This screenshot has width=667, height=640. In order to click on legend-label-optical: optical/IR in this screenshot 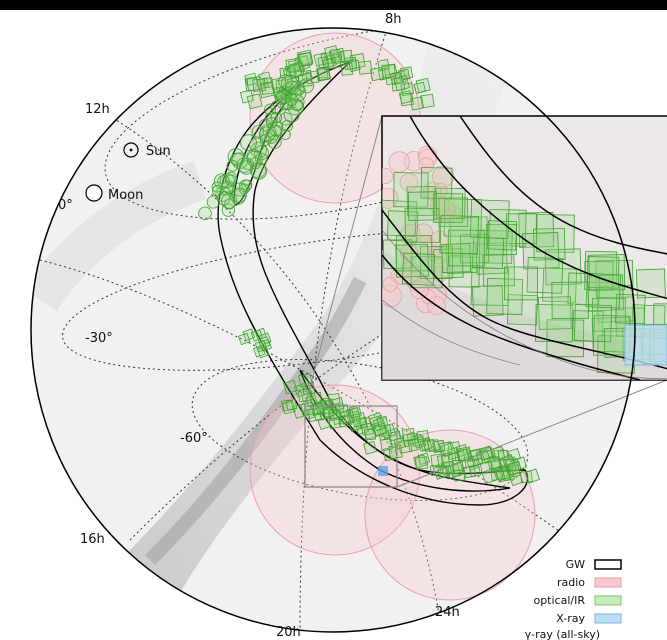, I will do `click(559, 600)`.